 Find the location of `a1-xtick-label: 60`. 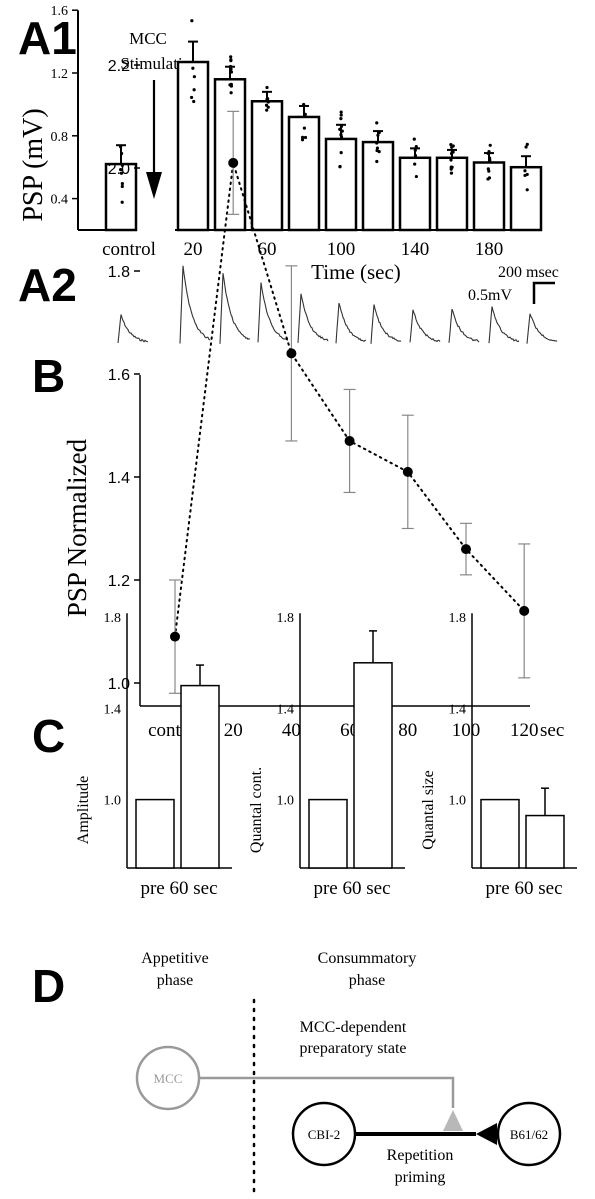

a1-xtick-label: 60 is located at coordinates (267, 249).